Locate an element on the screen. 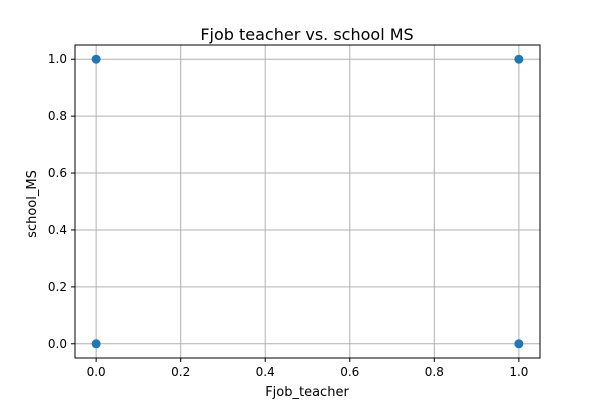  y-axis-label: school_MS is located at coordinates (32, 204).